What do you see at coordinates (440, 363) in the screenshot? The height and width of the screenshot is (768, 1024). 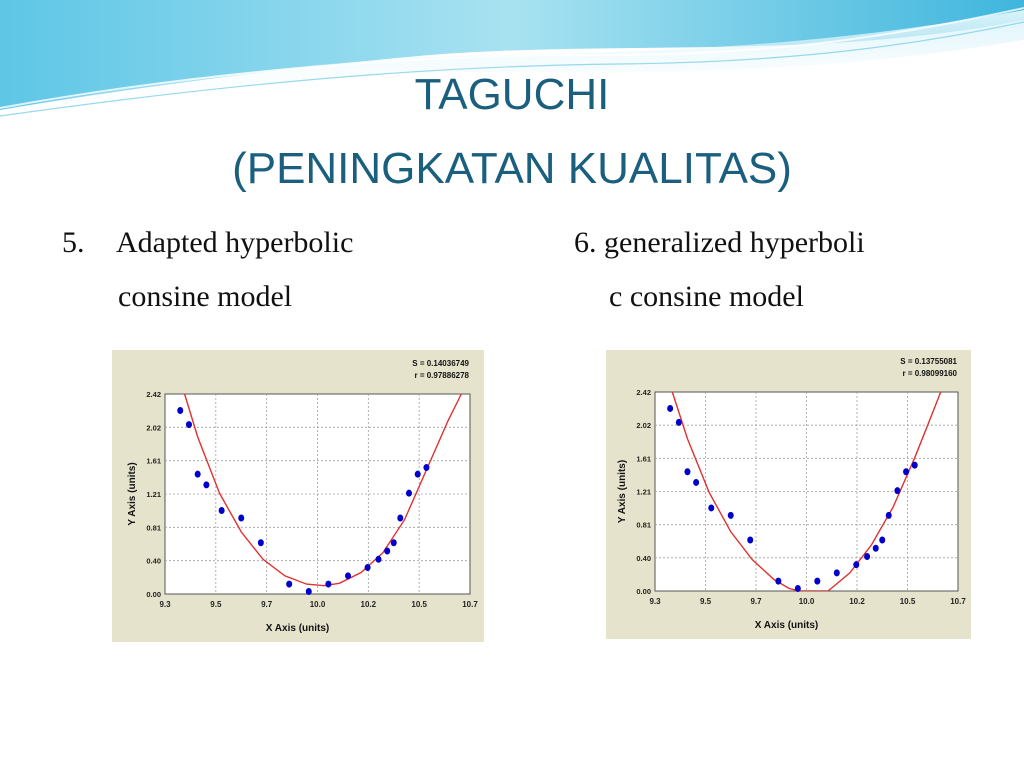 I see `fit-statistic-0: S = 0.14036749` at bounding box center [440, 363].